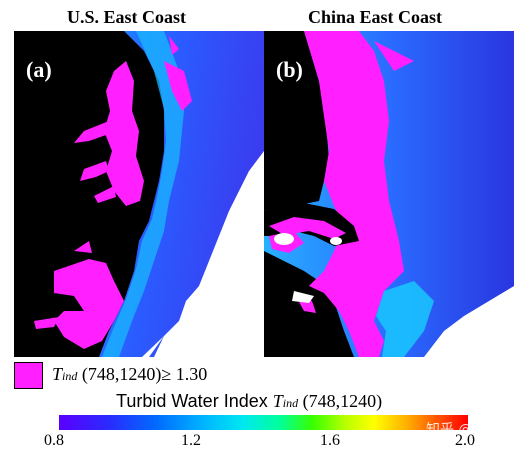  I want to click on colorbar-tick-2: 1.6, so click(330, 440).